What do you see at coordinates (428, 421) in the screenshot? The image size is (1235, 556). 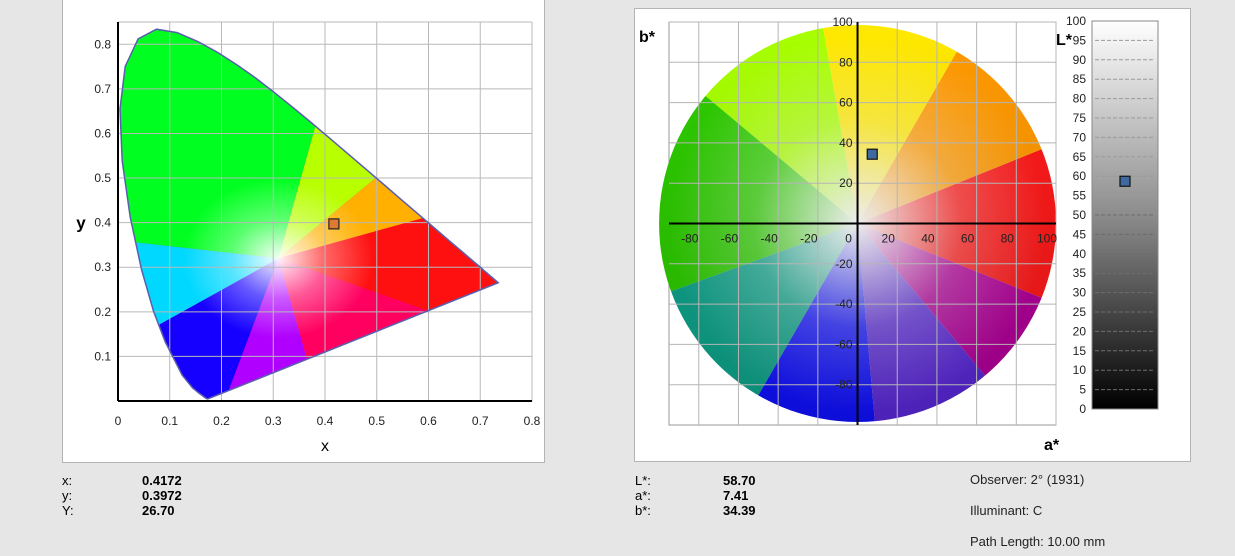 I see `x-tick-label: 0.6` at bounding box center [428, 421].